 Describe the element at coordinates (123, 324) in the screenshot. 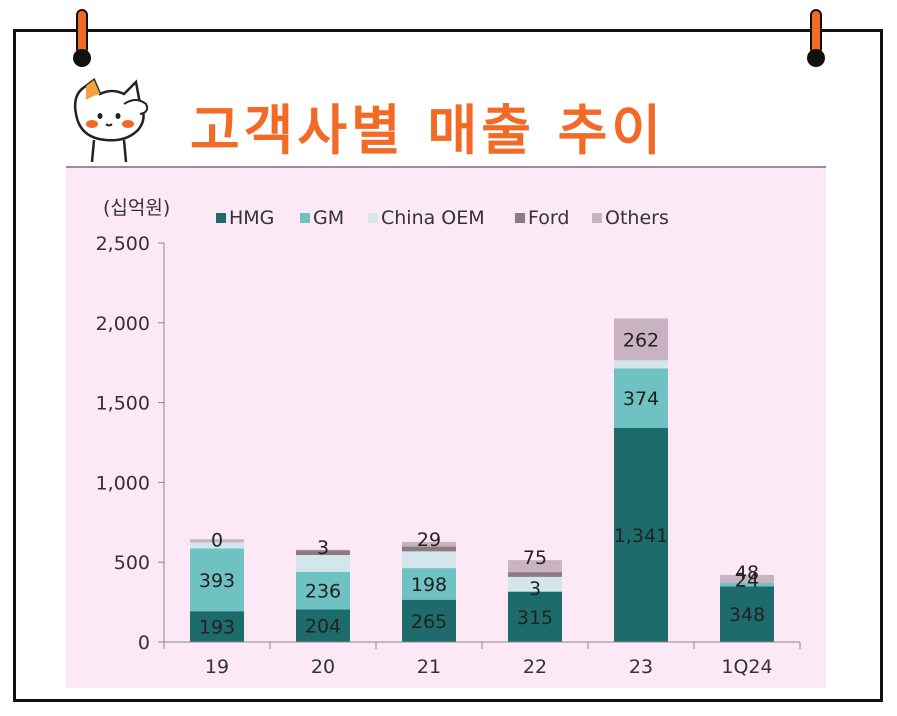

I see `y-tick-label: 2,000` at that location.